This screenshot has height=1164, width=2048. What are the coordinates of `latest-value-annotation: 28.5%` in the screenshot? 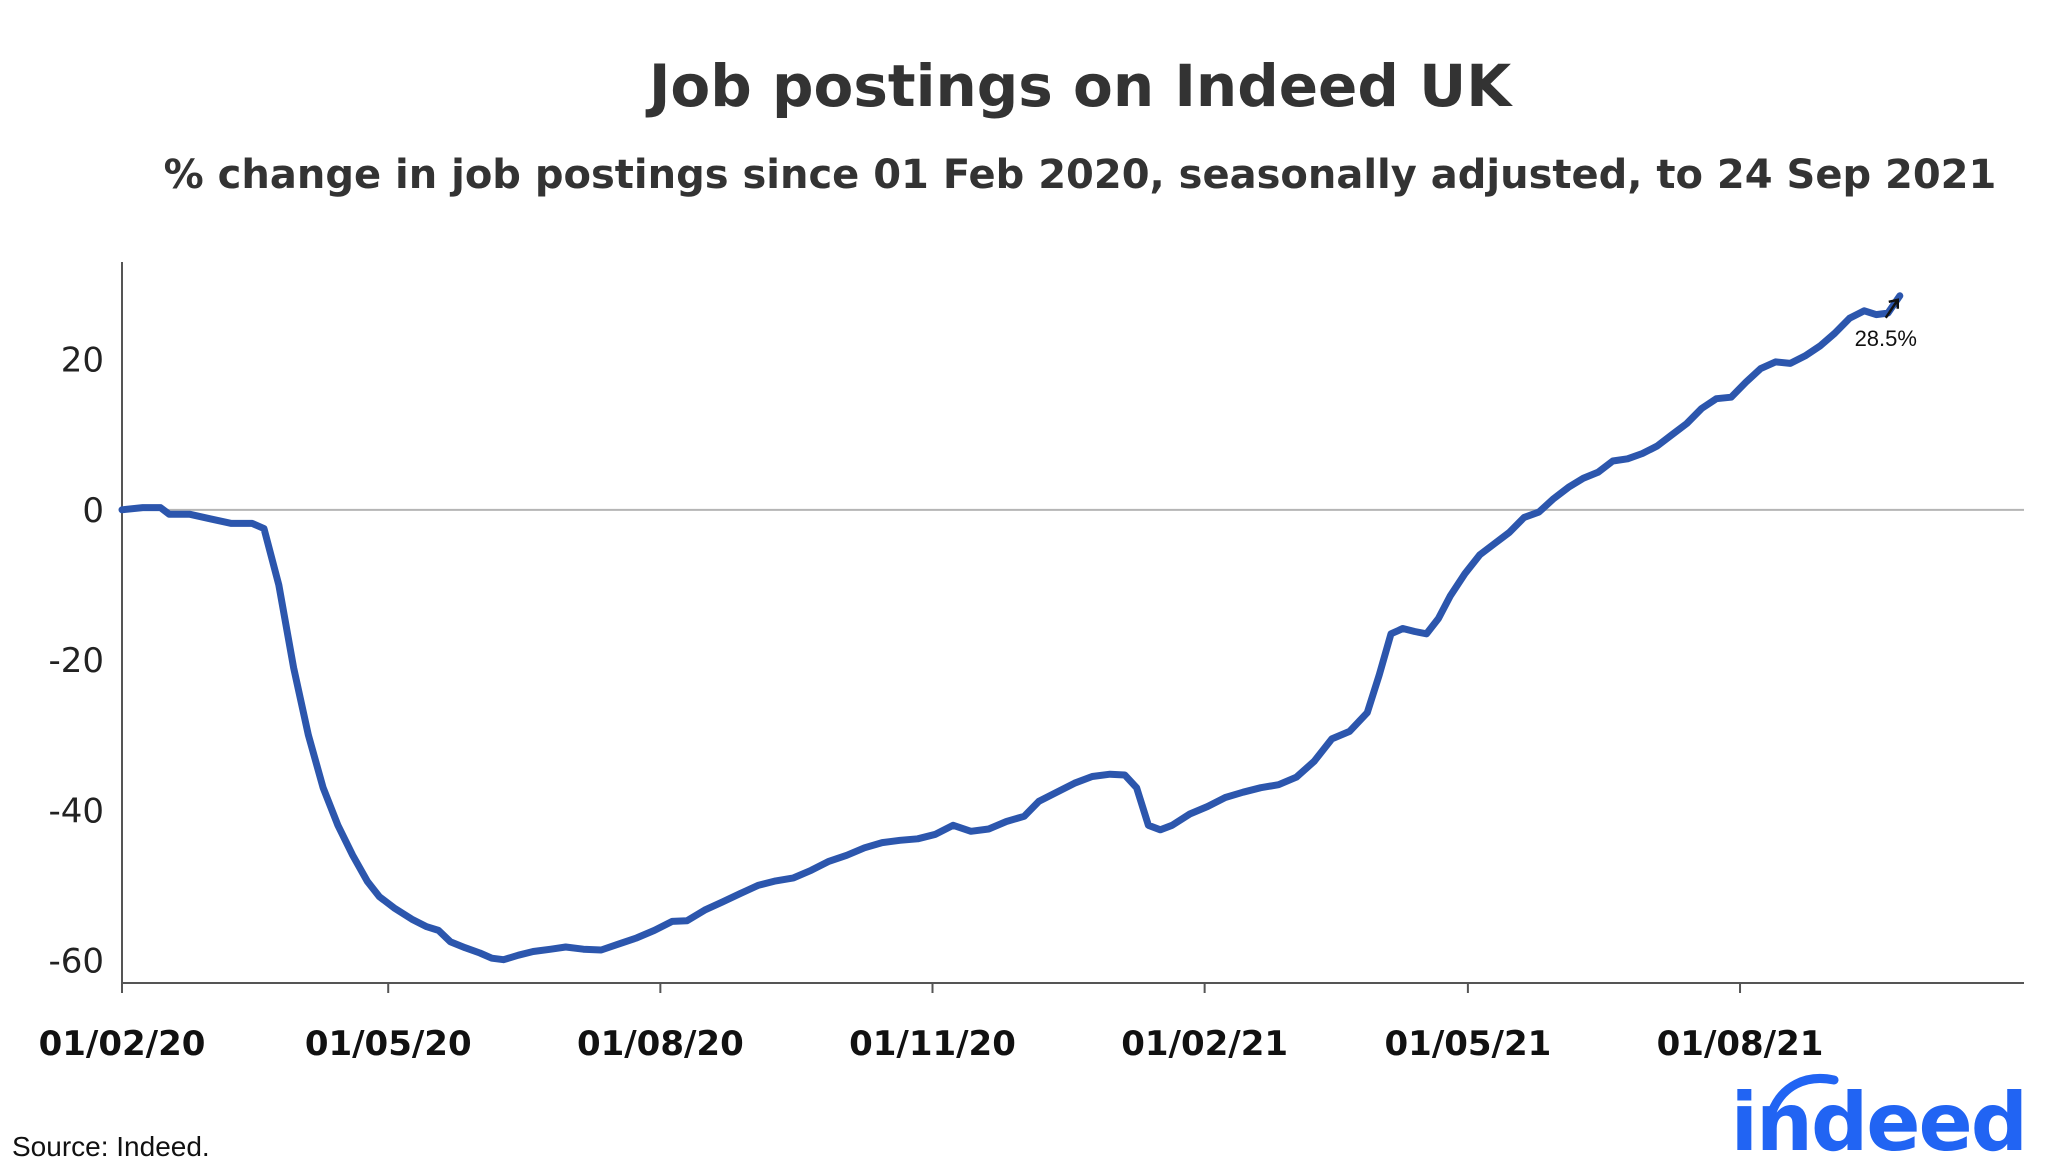 It's located at (1886, 324).